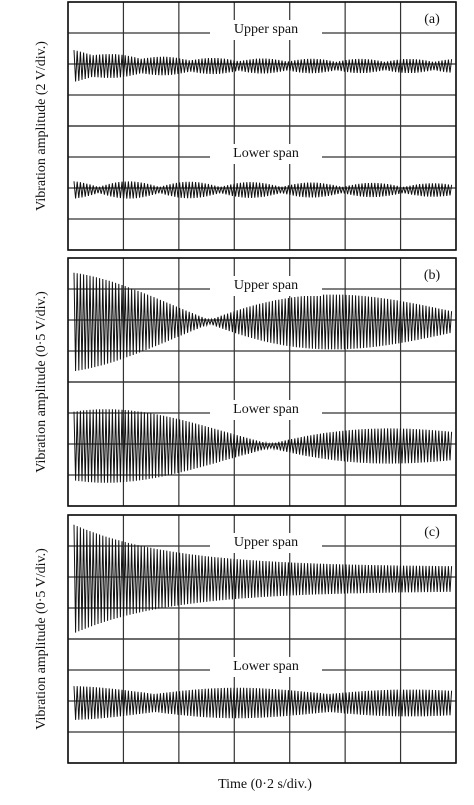  I want to click on x-axis-label: Time (0·2 s/div.), so click(265, 784).